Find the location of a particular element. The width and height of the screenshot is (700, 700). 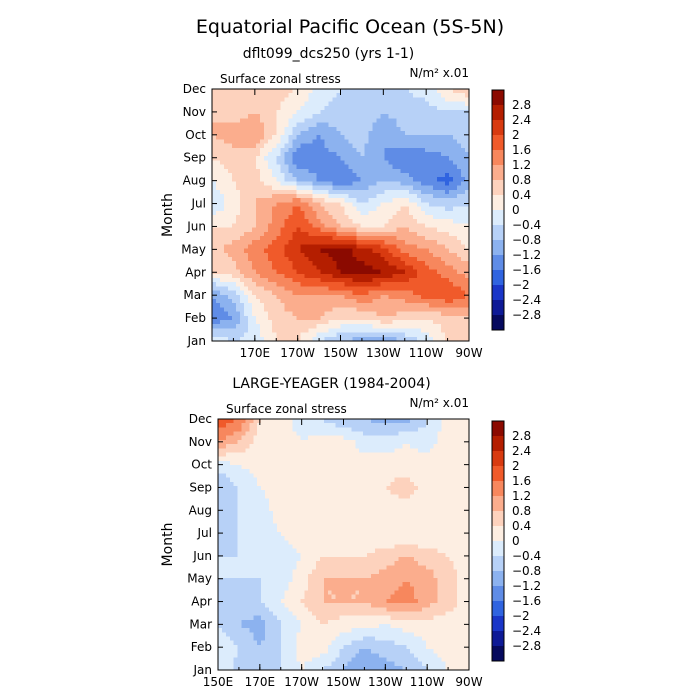

y-tick-label: Jul is located at coordinates (198, 204).